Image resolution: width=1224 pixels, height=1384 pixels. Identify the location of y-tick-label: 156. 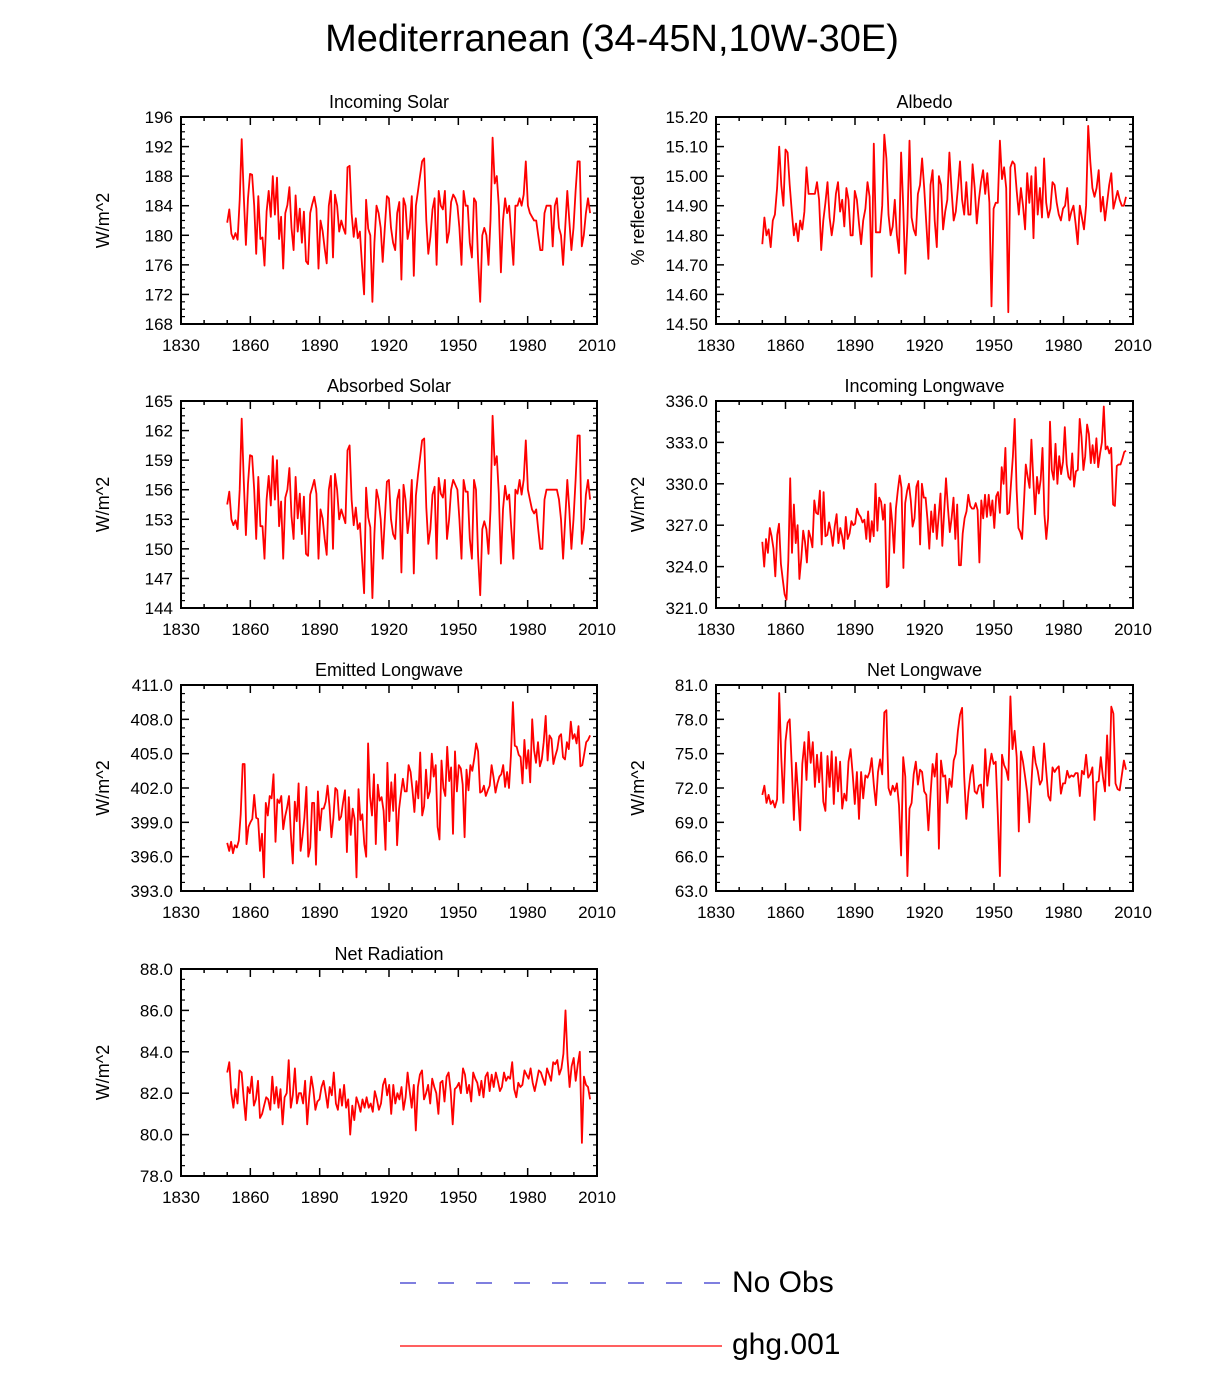
(159, 490).